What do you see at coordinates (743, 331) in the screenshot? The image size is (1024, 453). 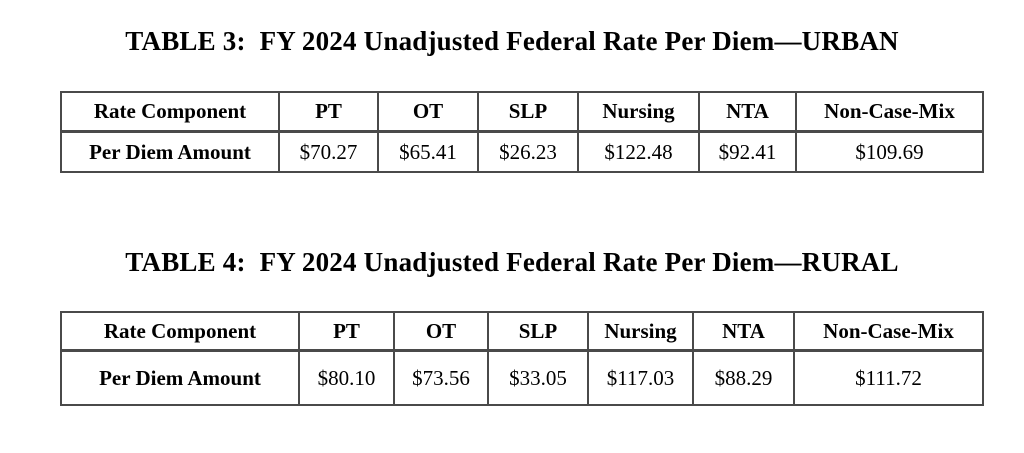 I see `rural-header-nta: NTA` at bounding box center [743, 331].